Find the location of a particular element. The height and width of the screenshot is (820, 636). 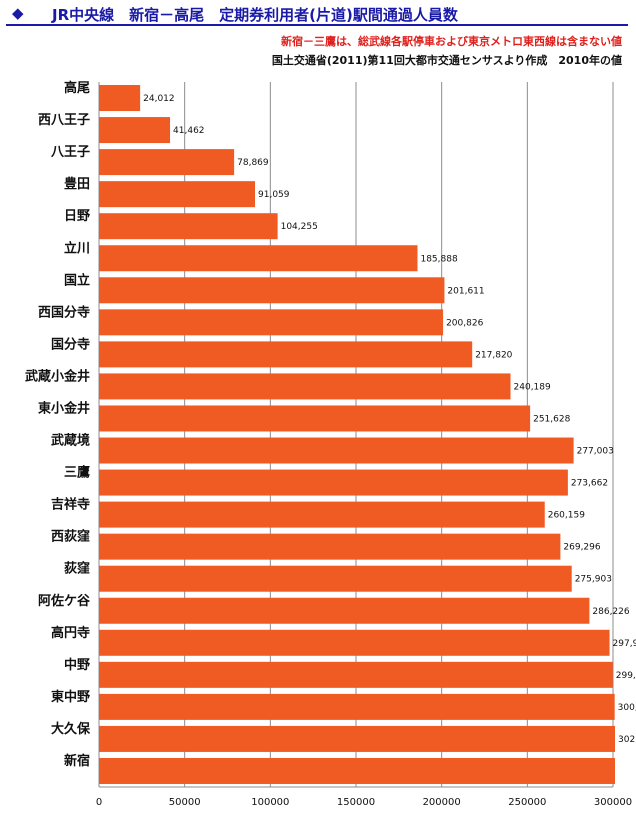

value-label-16: 286,226 is located at coordinates (610, 612).